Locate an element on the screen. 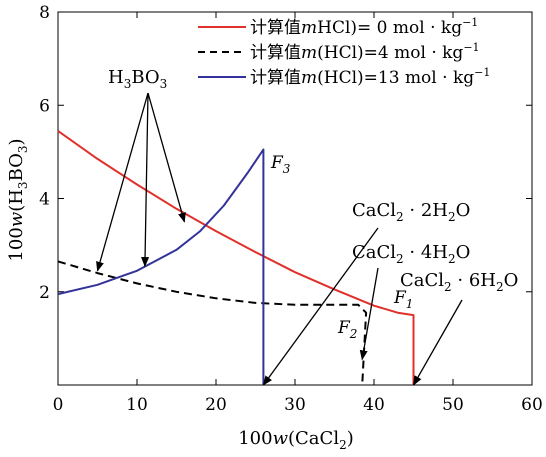 Image resolution: width=546 pixels, height=457 pixels. annotation-h3bo3: H3BO3 is located at coordinates (137, 79).